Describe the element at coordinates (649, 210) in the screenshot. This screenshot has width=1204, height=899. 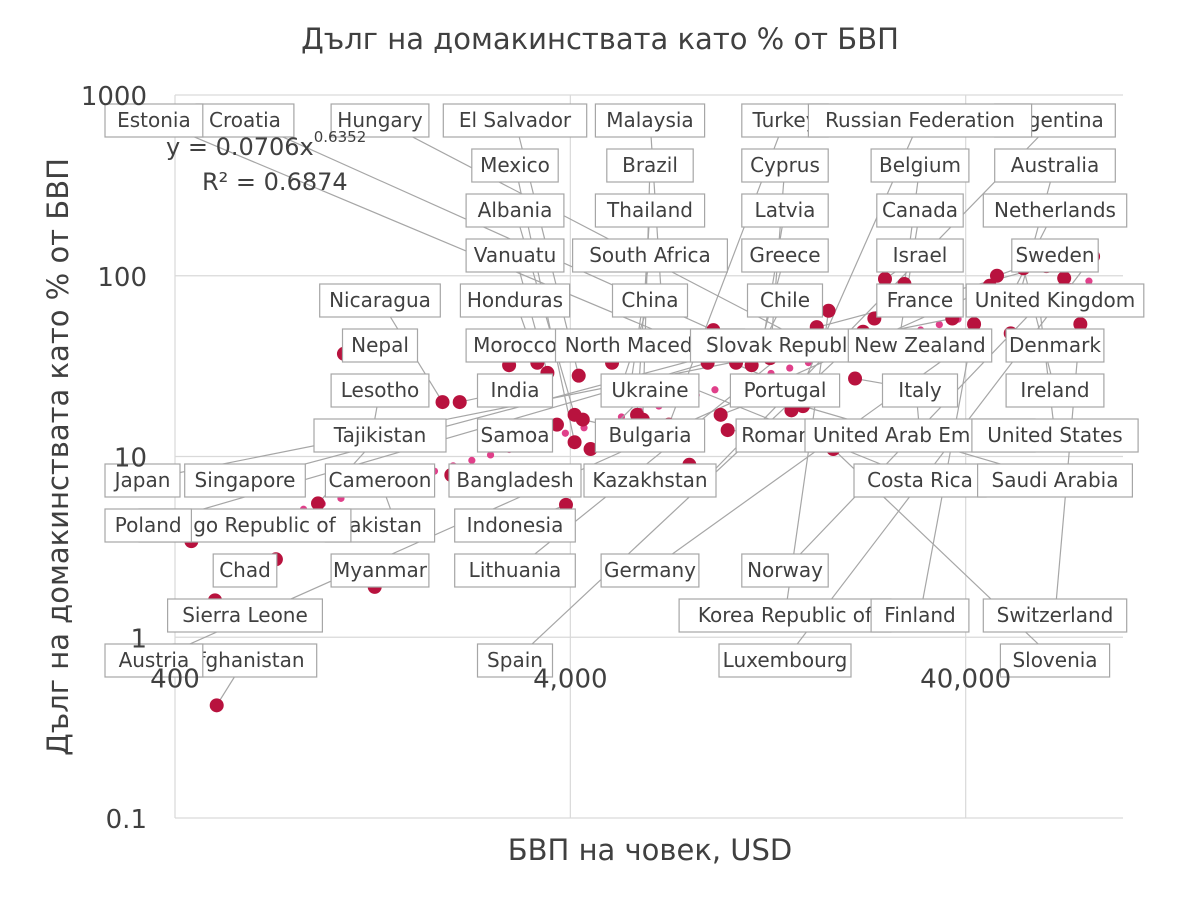
I see `data-label: Thailand` at that location.